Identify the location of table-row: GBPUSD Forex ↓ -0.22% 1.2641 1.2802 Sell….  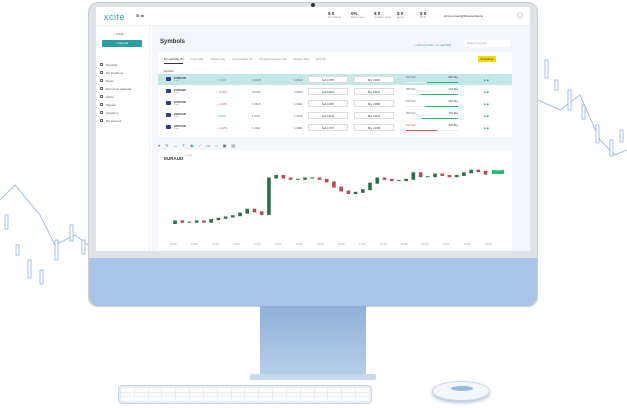
(335, 127).